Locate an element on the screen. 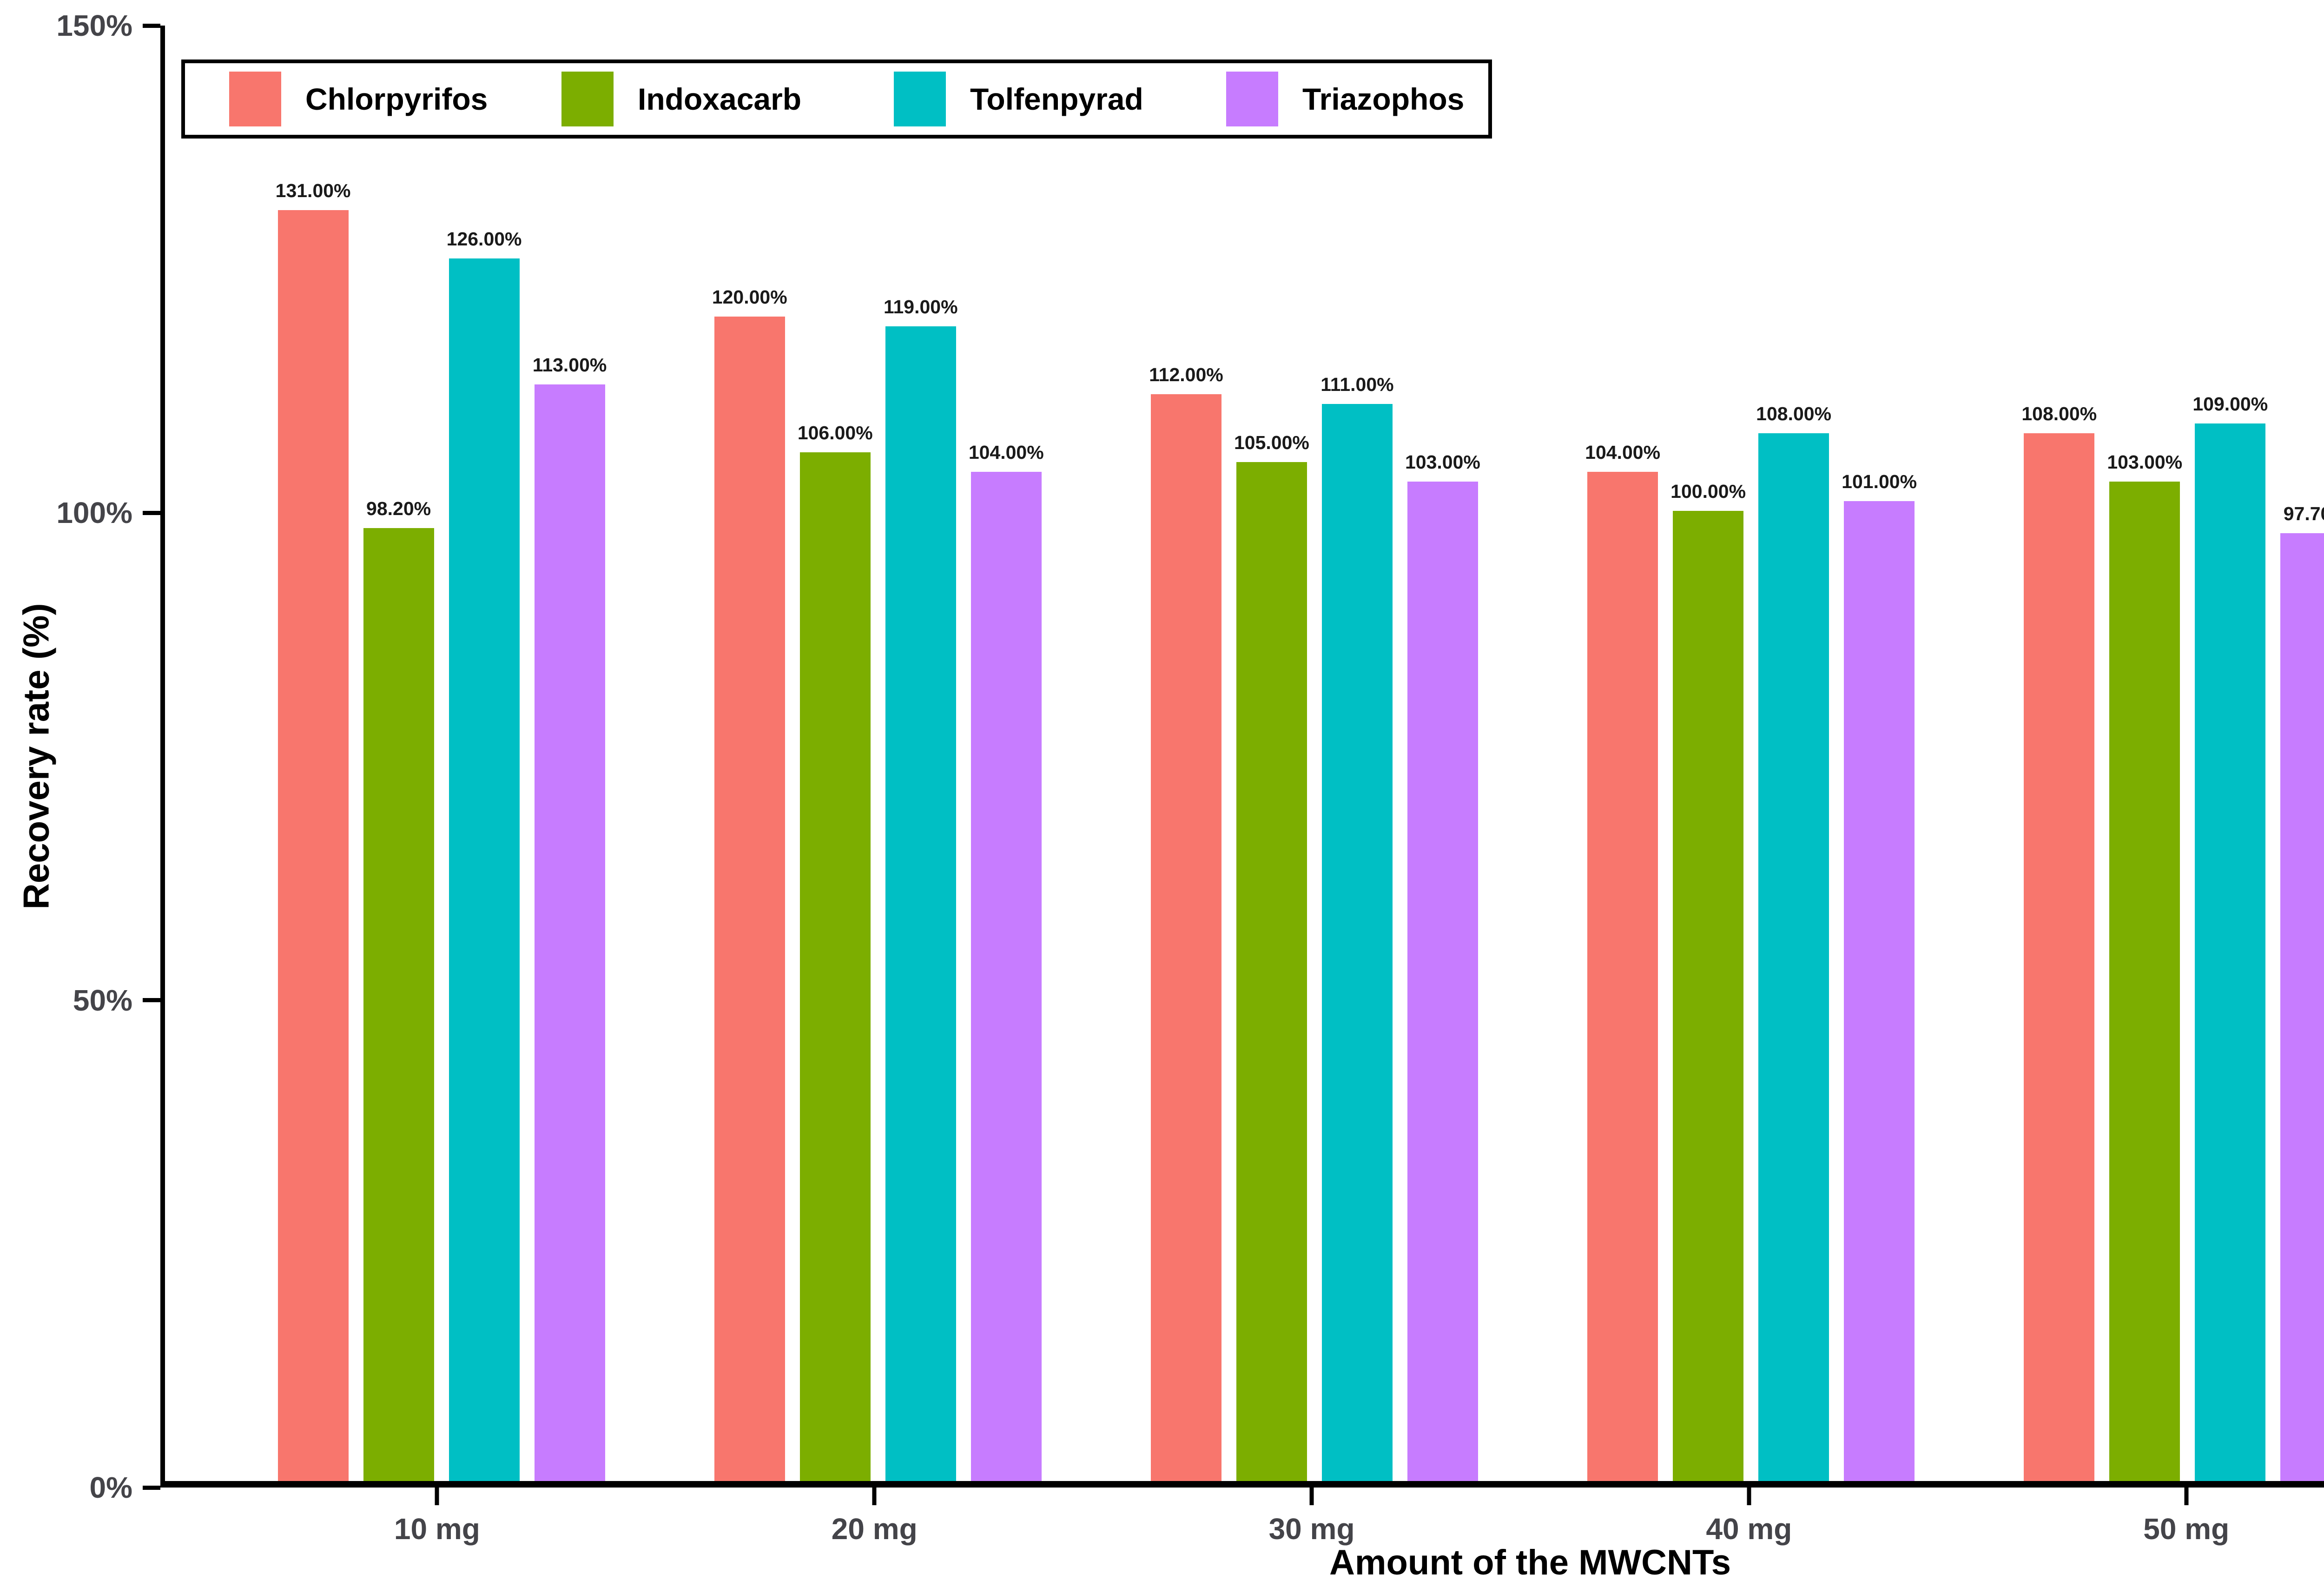 The image size is (2324, 1587). bar-value-label: 109.00% is located at coordinates (2230, 404).